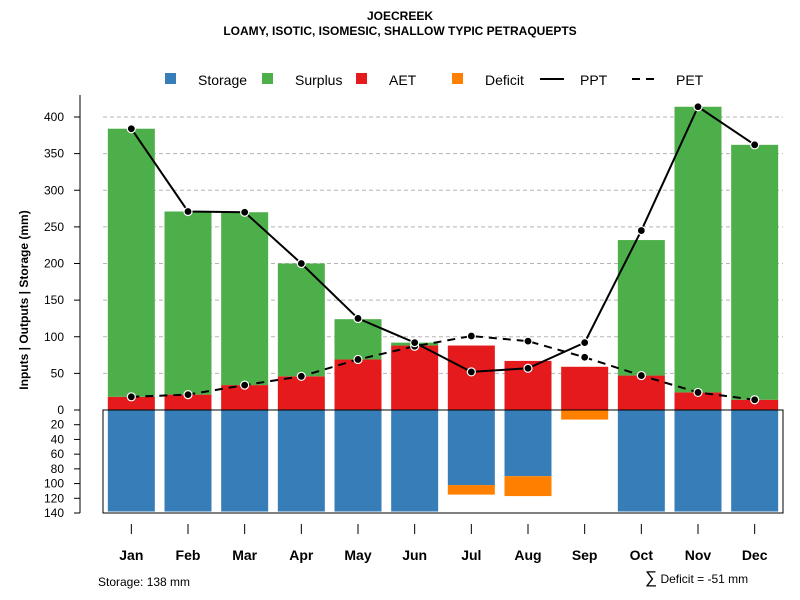  What do you see at coordinates (54, 117) in the screenshot?
I see `y-tick-label: 400` at bounding box center [54, 117].